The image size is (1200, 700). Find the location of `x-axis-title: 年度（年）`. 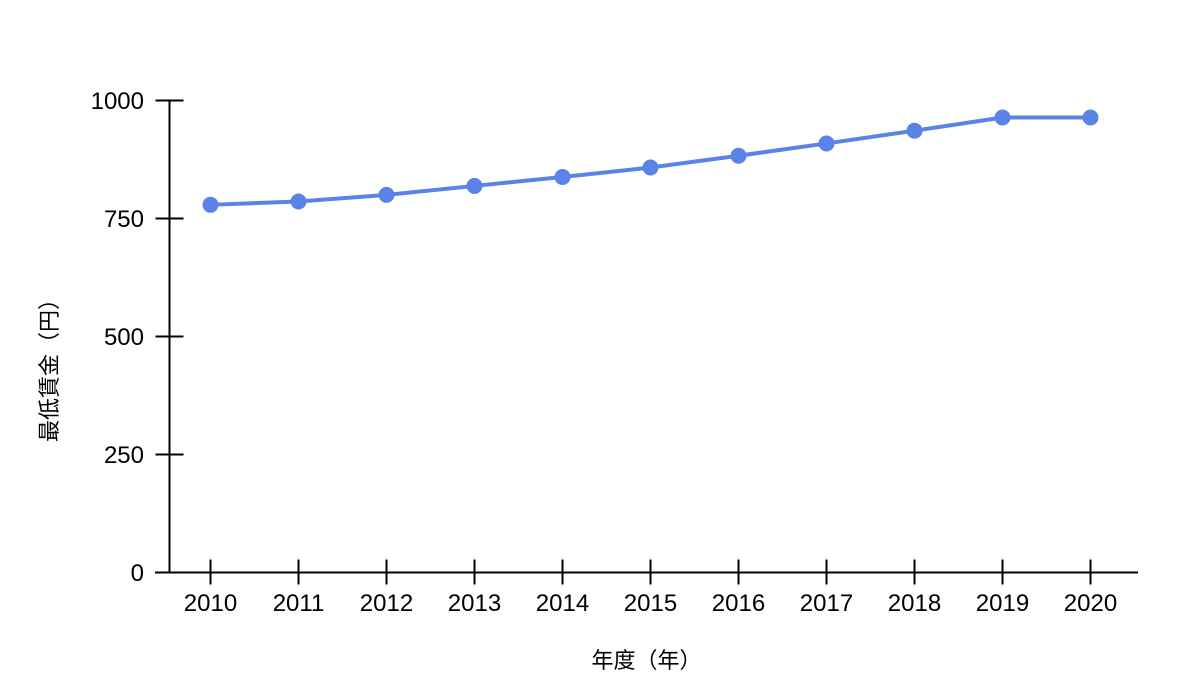

x-axis-title: 年度（年） is located at coordinates (646, 660).